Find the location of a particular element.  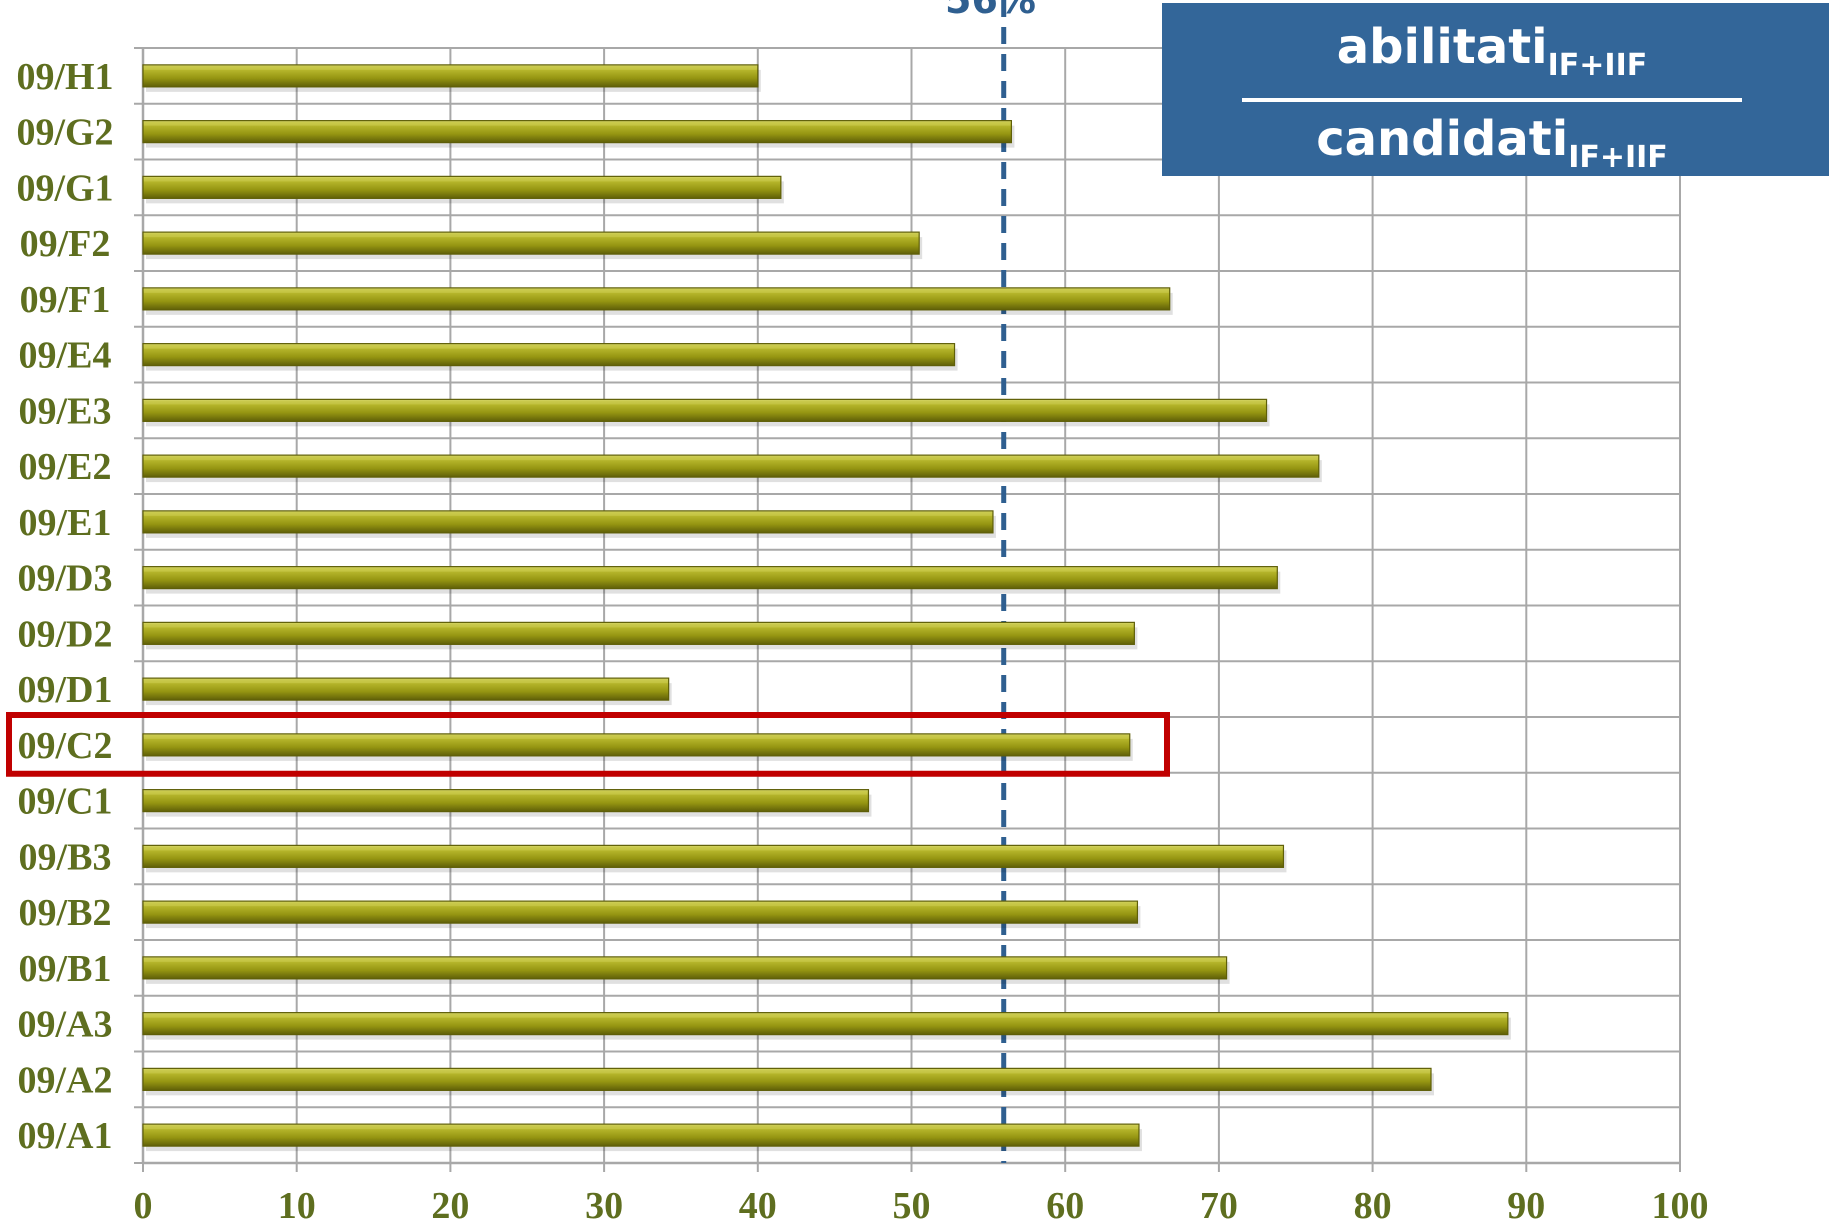

denominator-subscript: IF+IIF is located at coordinates (1618, 157).